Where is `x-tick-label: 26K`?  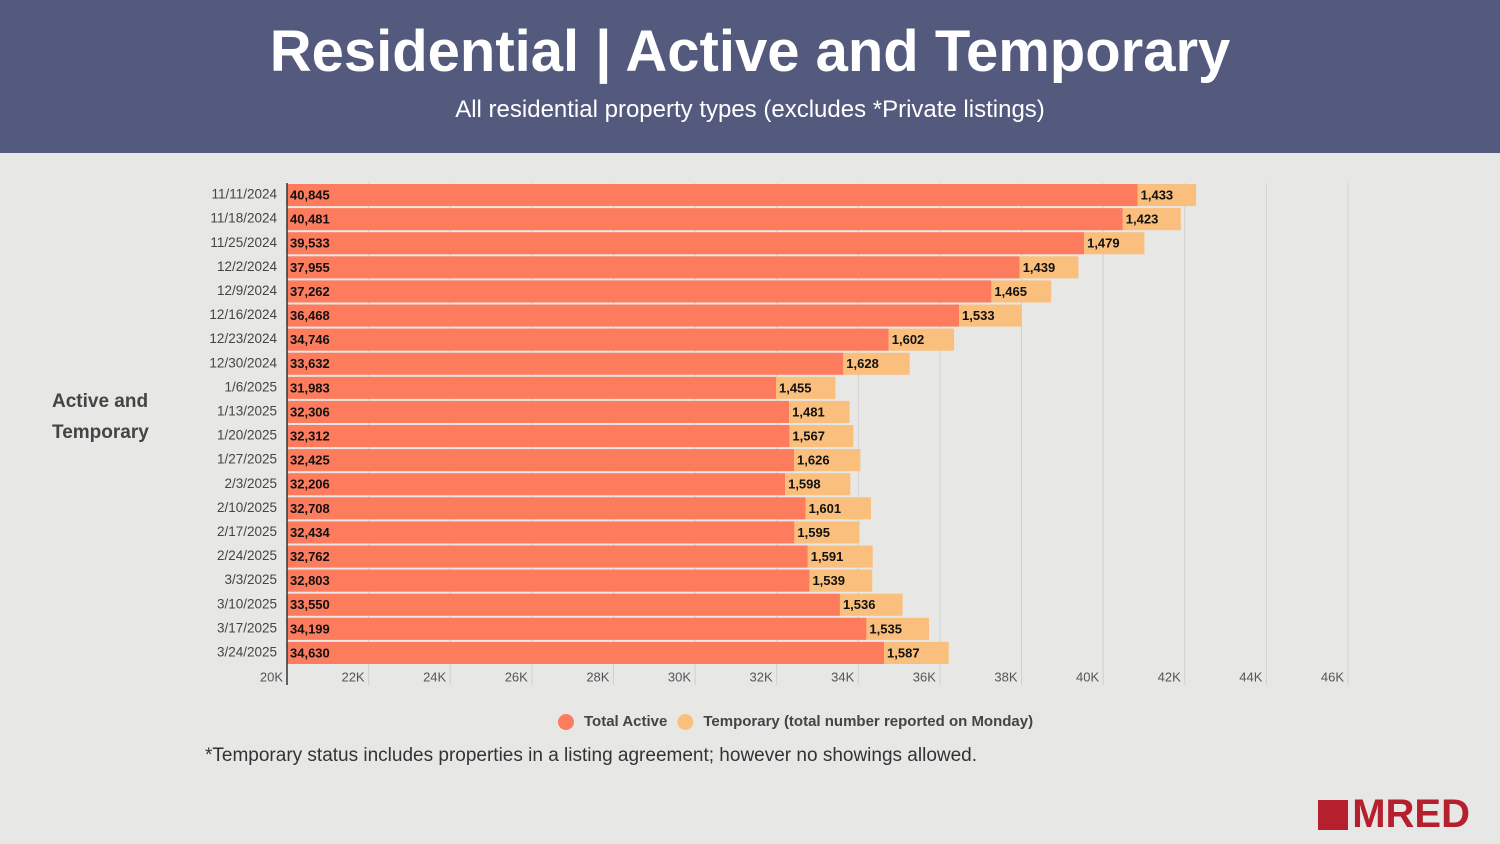 x-tick-label: 26K is located at coordinates (516, 676).